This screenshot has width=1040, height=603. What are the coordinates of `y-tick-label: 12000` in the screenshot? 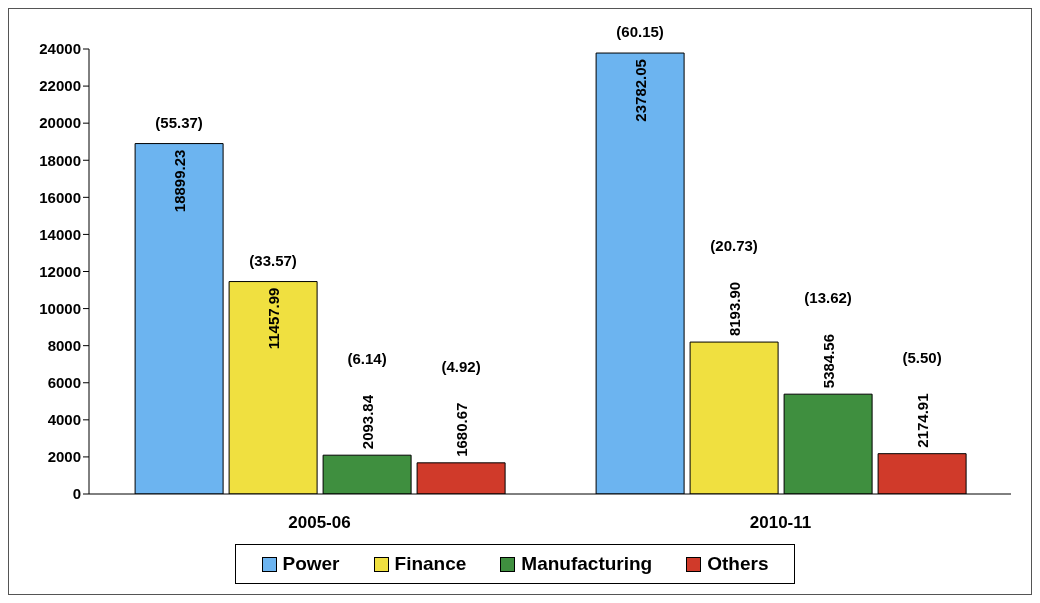 It's located at (60, 271).